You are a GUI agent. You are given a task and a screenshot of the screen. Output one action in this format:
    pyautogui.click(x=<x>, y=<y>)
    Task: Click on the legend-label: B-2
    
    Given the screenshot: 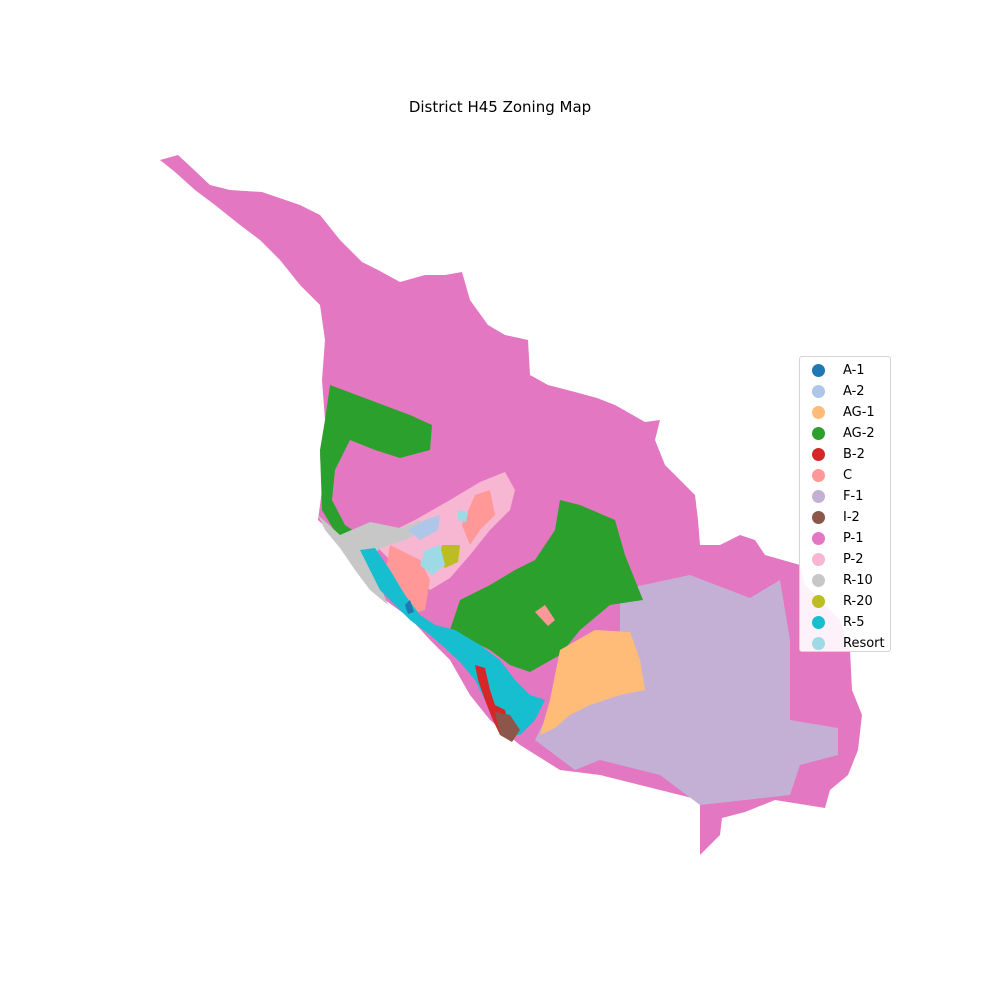 What is the action you would take?
    pyautogui.click(x=854, y=454)
    